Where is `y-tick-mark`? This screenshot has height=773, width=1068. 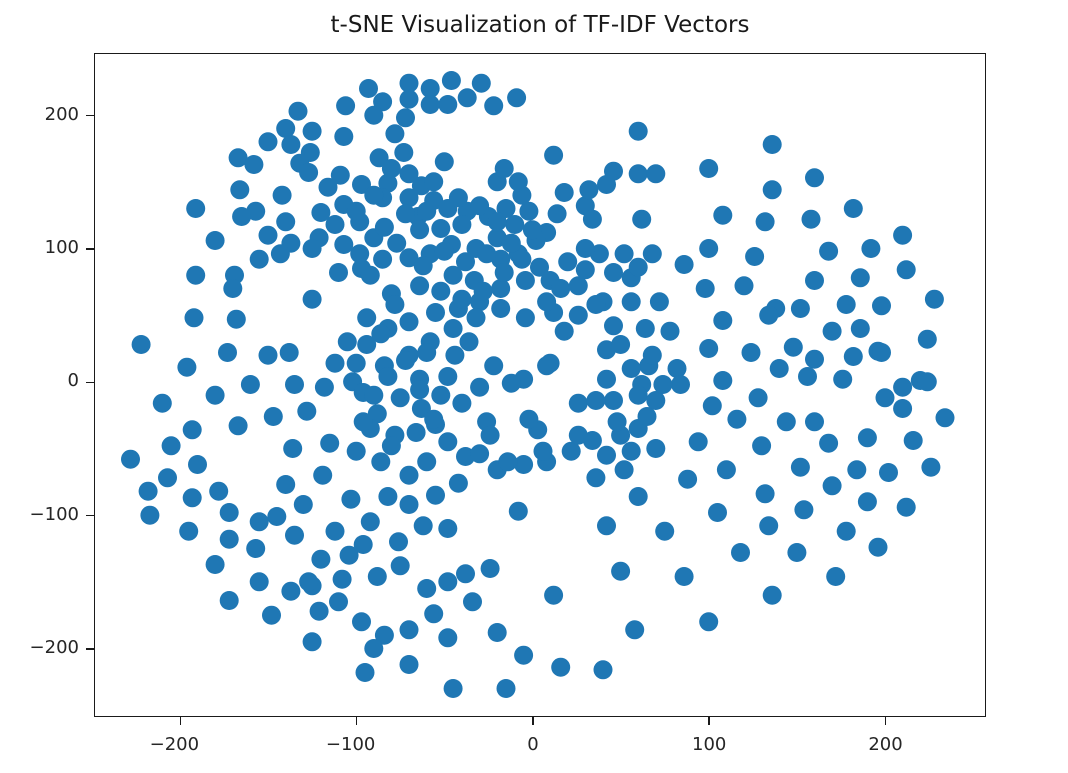 y-tick-mark is located at coordinates (90, 382).